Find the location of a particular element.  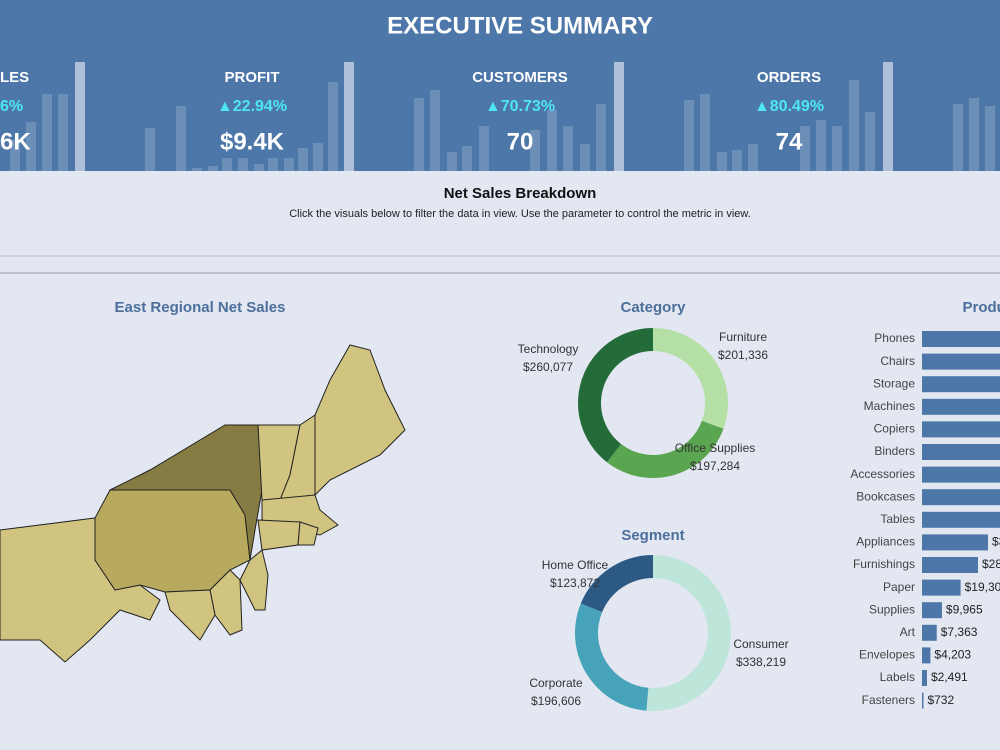

slice-label: Technology is located at coordinates (548, 349).